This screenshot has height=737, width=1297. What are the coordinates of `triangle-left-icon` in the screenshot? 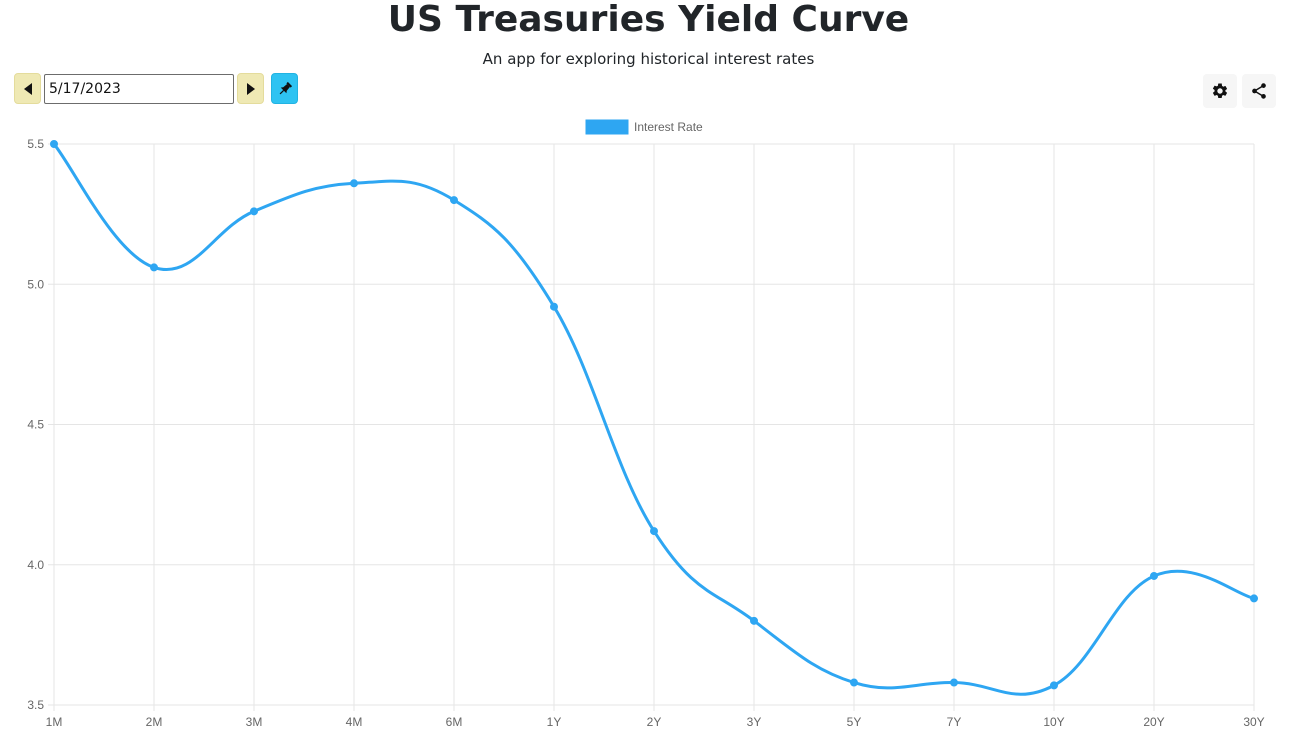 It's located at (27, 88).